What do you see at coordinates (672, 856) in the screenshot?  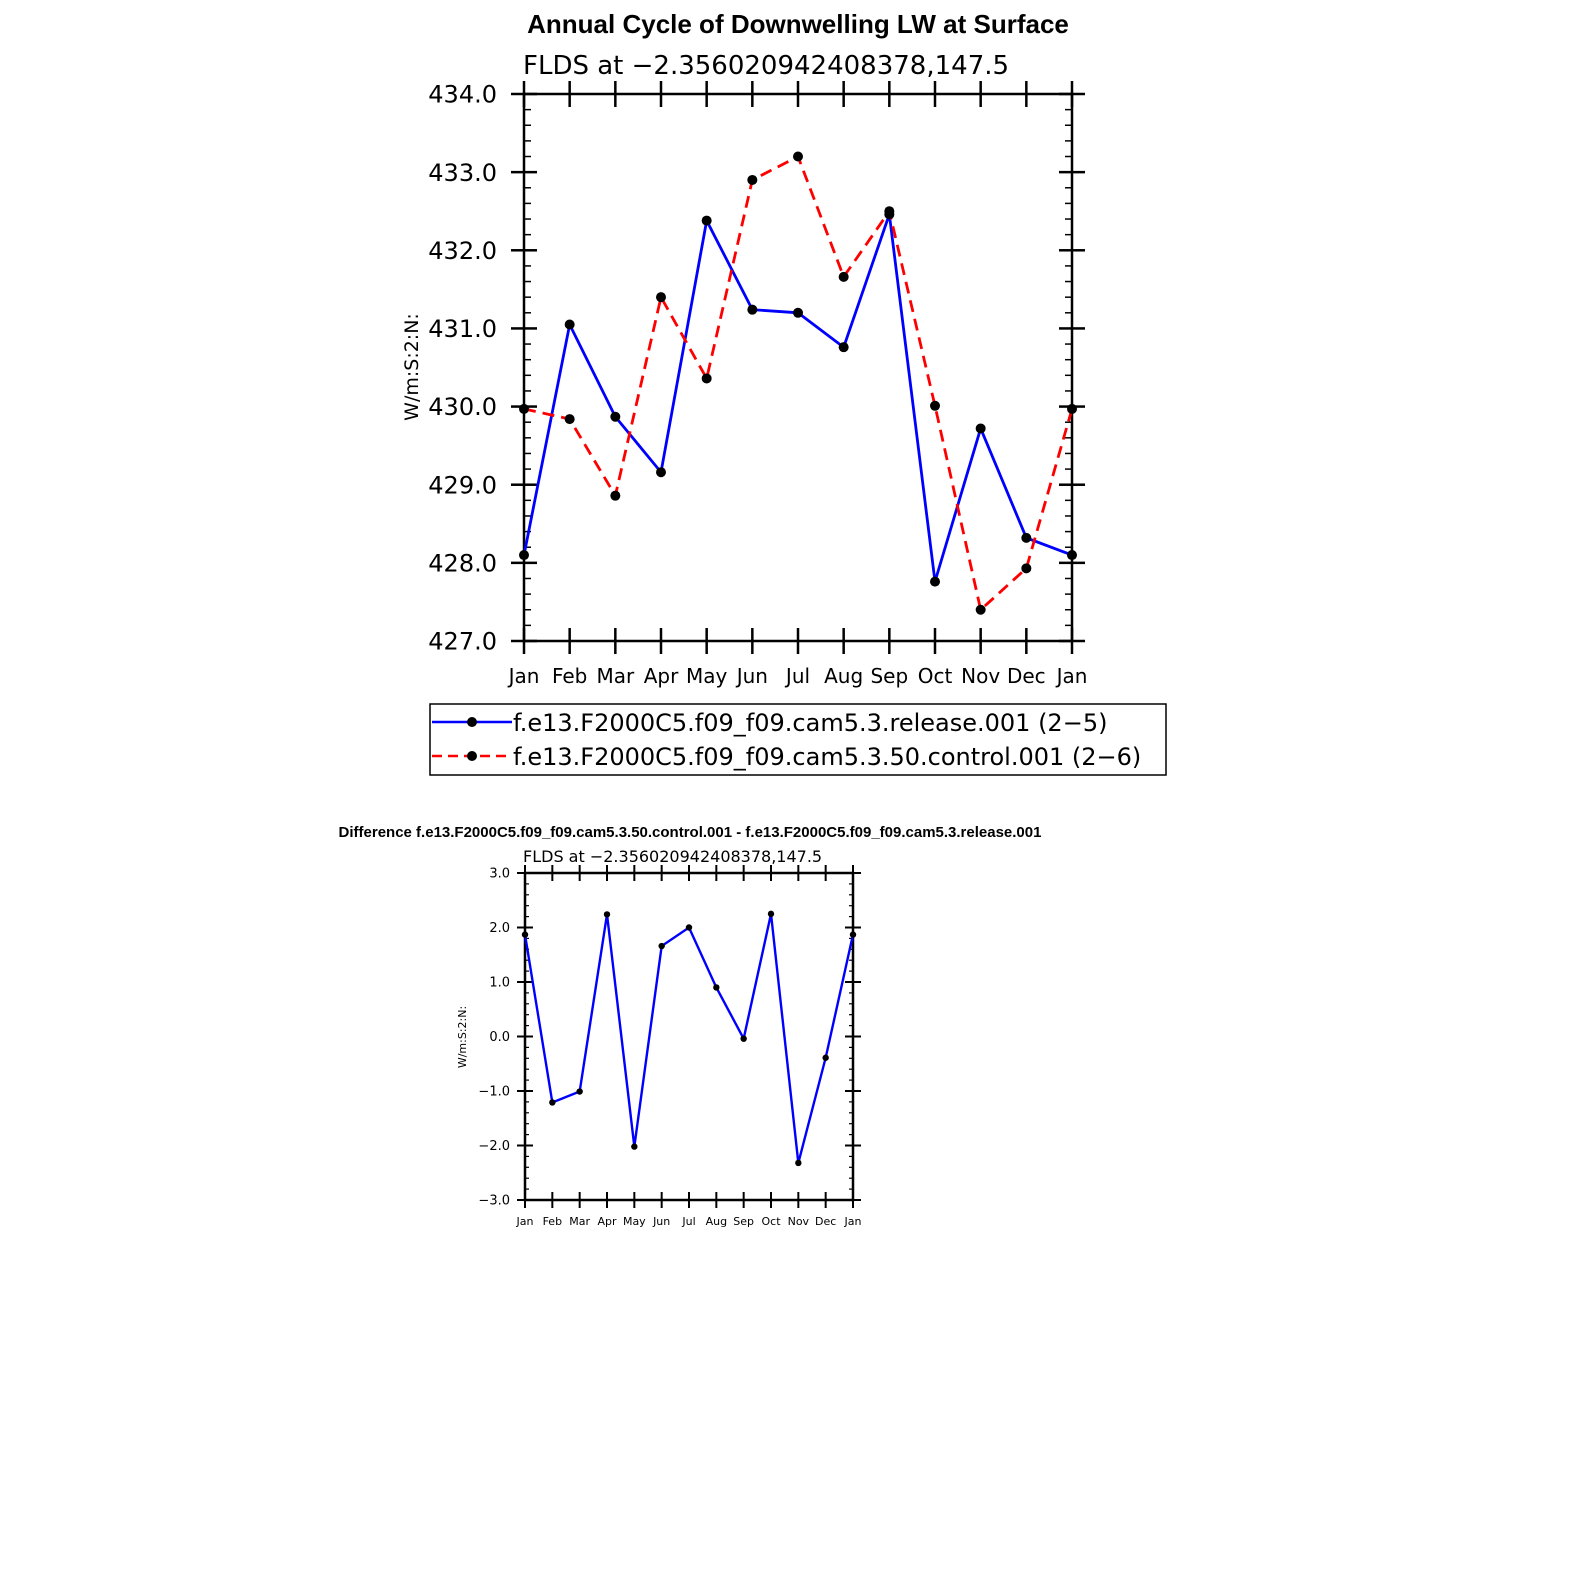 I see `chart2-subtitle: FLDS at −2.356020942408378,147.5` at bounding box center [672, 856].